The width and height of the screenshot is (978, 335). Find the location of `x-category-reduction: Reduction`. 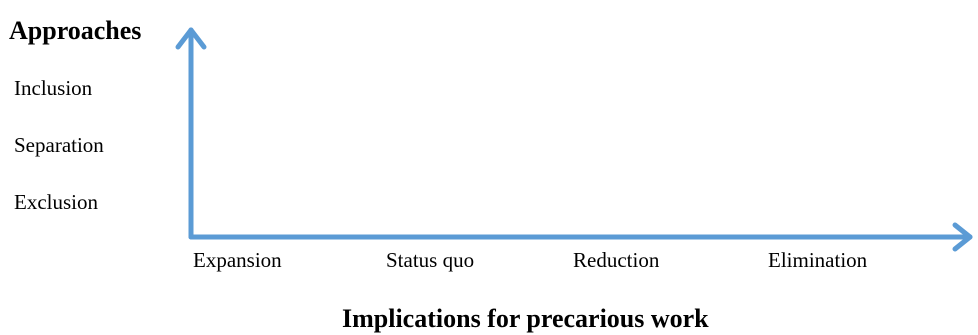

x-category-reduction: Reduction is located at coordinates (616, 260).